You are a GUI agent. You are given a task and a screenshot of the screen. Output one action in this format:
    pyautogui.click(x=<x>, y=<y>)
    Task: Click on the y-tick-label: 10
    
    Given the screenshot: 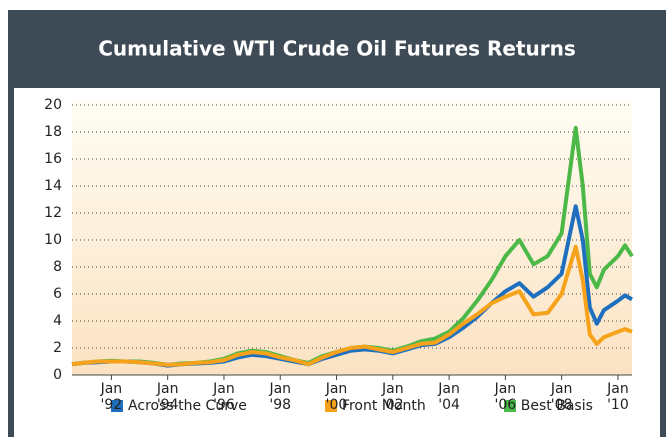 What is the action you would take?
    pyautogui.click(x=53, y=240)
    